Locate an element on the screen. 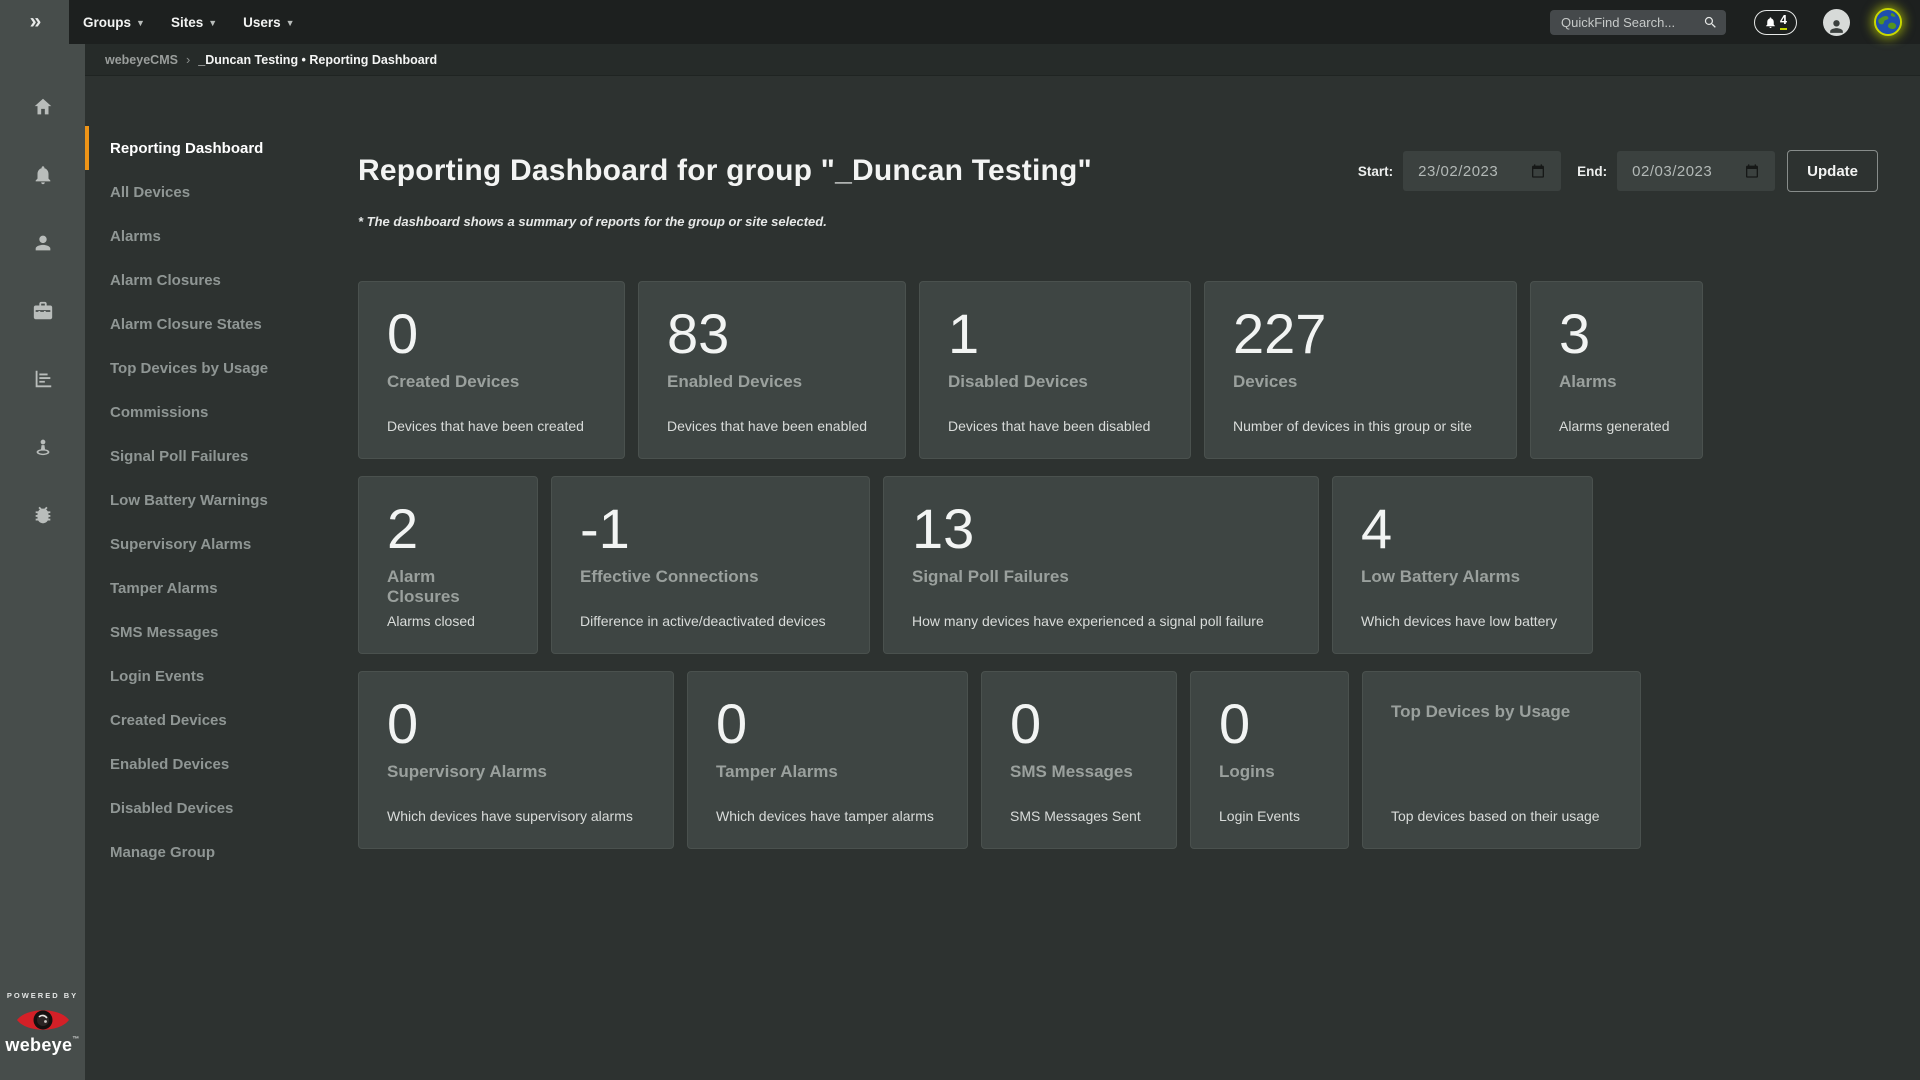  sidebar-item-signal-poll-failures: Signal Poll Failures is located at coordinates (179, 456).